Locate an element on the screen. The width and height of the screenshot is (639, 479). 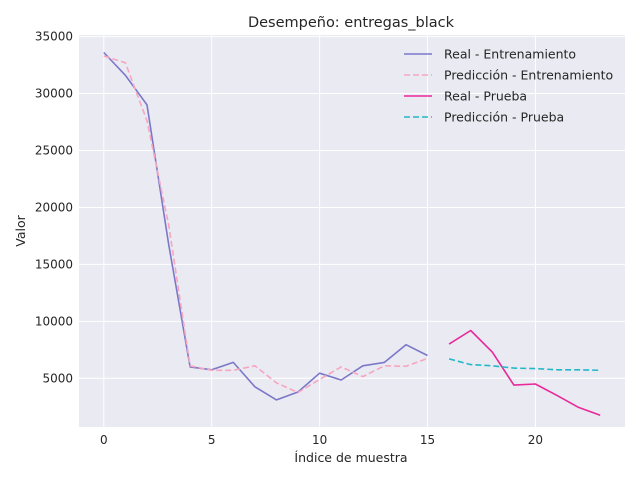
y-axis-label: Valor is located at coordinates (20, 230).